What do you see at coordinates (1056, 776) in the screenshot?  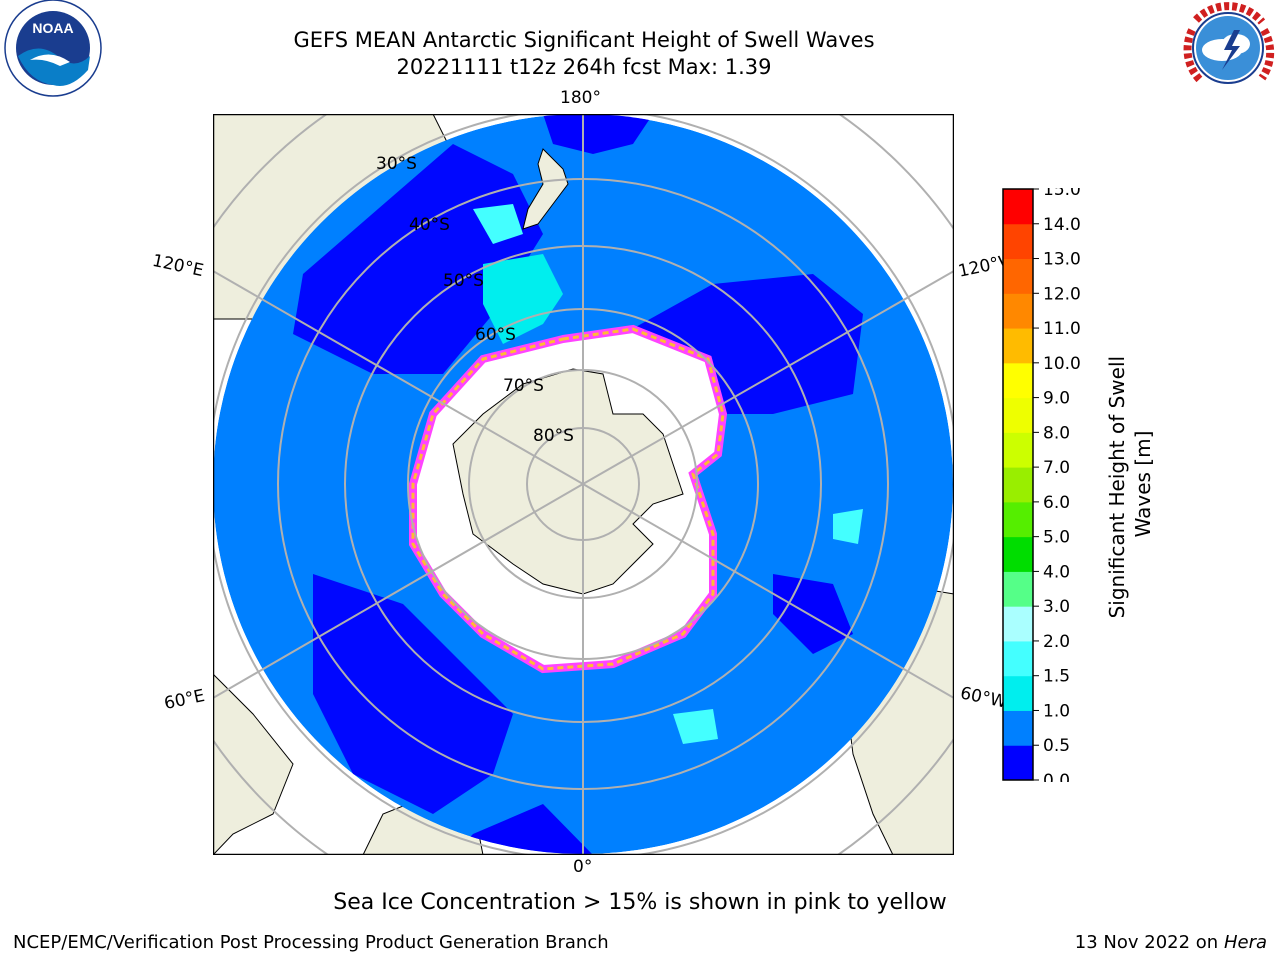 I see `colorbar-tick-label: 0.0` at bounding box center [1056, 776].